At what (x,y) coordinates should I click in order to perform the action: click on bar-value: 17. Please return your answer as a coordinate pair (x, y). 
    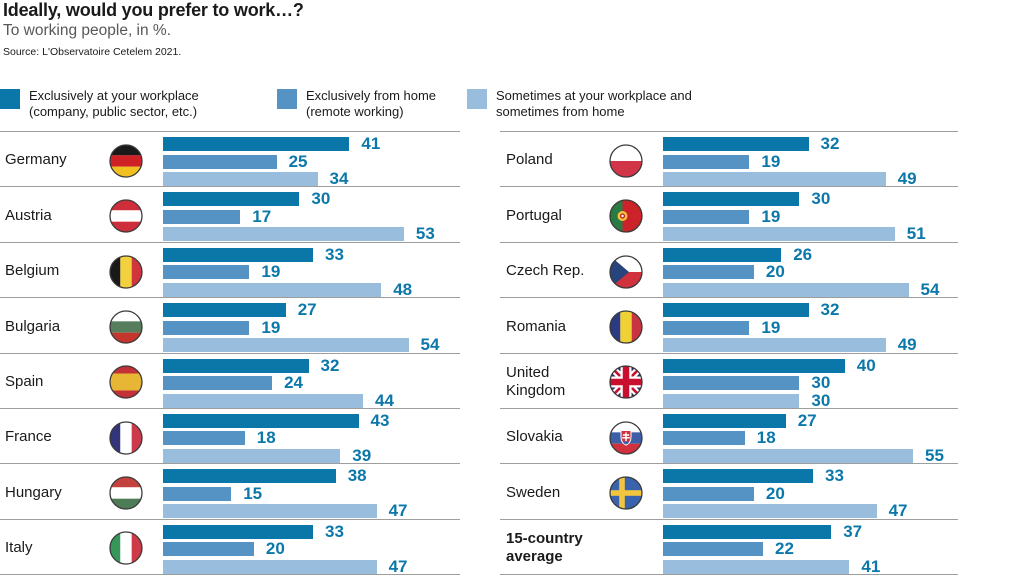
    Looking at the image, I should click on (262, 216).